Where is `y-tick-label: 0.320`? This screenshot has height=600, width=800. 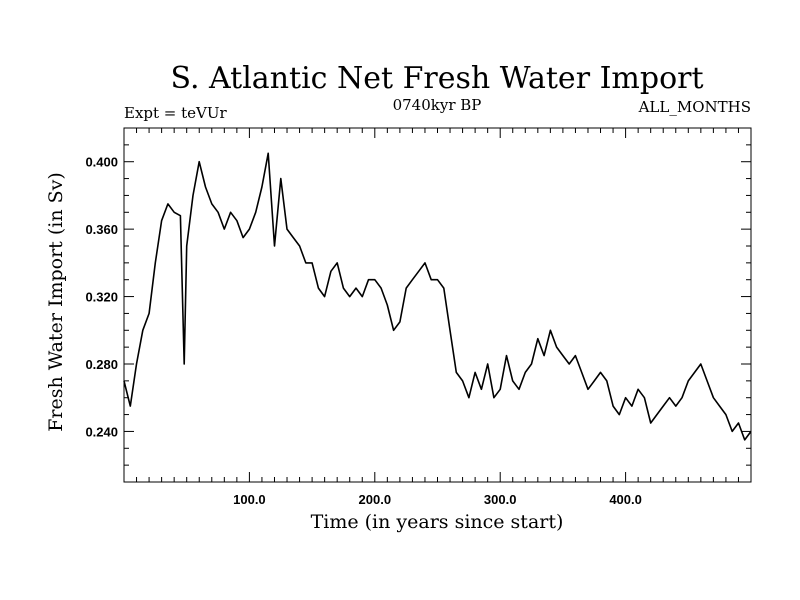
y-tick-label: 0.320 is located at coordinates (101, 297).